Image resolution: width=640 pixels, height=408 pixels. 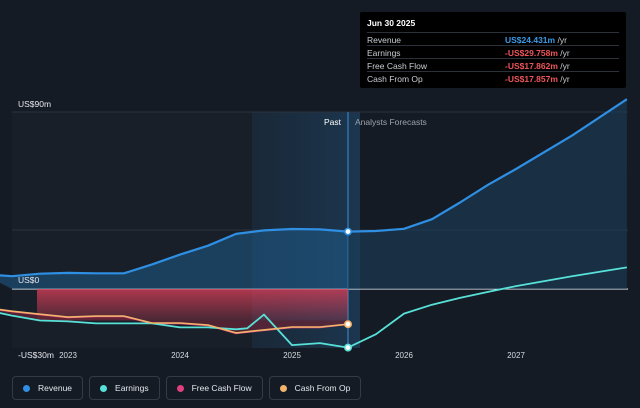 I want to click on revenue-line, so click(x=174, y=252).